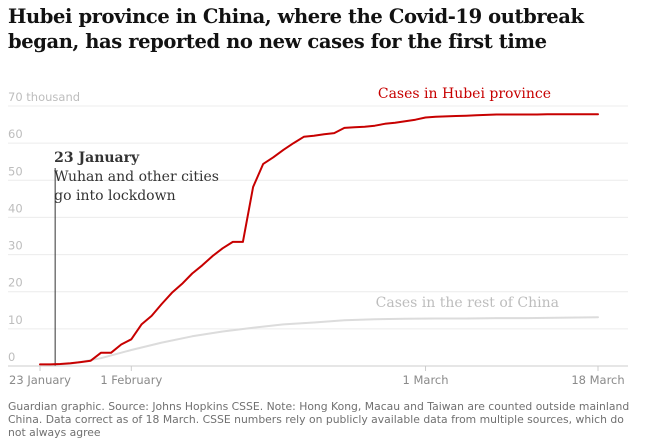 Image resolution: width=645 pixels, height=444 pixels. I want to click on series-label-hubei: Cases in Hubei province, so click(464, 94).